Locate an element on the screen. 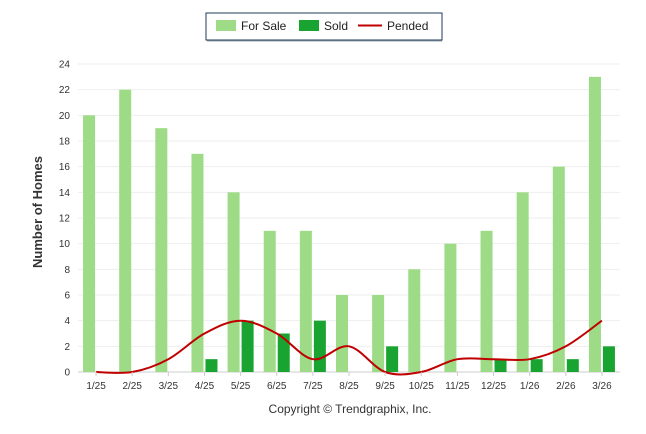  x-tick-label: 8/25 is located at coordinates (349, 386).